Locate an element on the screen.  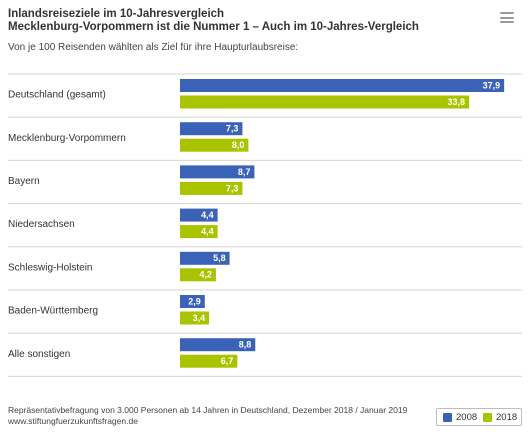
data-label-2008: 2,9 is located at coordinates (194, 301).